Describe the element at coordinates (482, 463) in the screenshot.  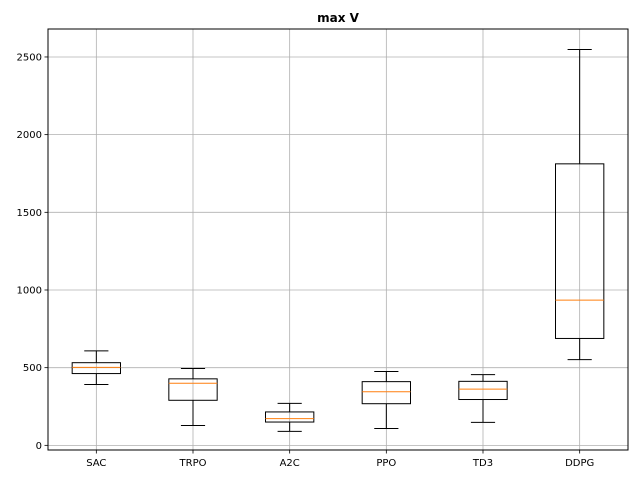
I see `x-tick-label: TD3` at that location.